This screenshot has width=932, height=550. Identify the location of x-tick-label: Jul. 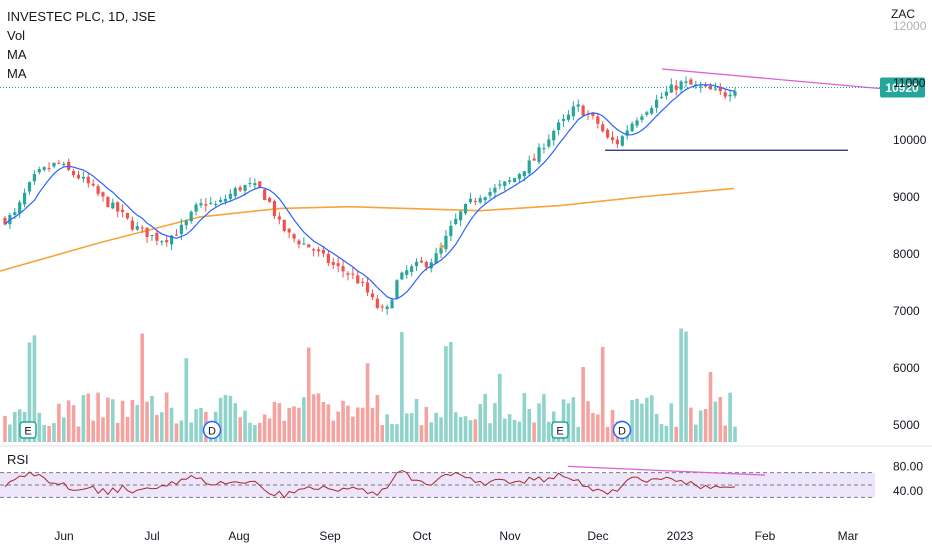
(151, 536).